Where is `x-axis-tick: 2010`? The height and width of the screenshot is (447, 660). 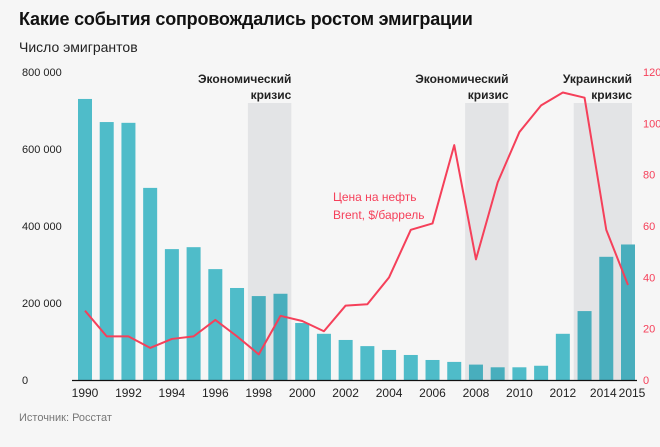
x-axis-tick: 2010 is located at coordinates (519, 393).